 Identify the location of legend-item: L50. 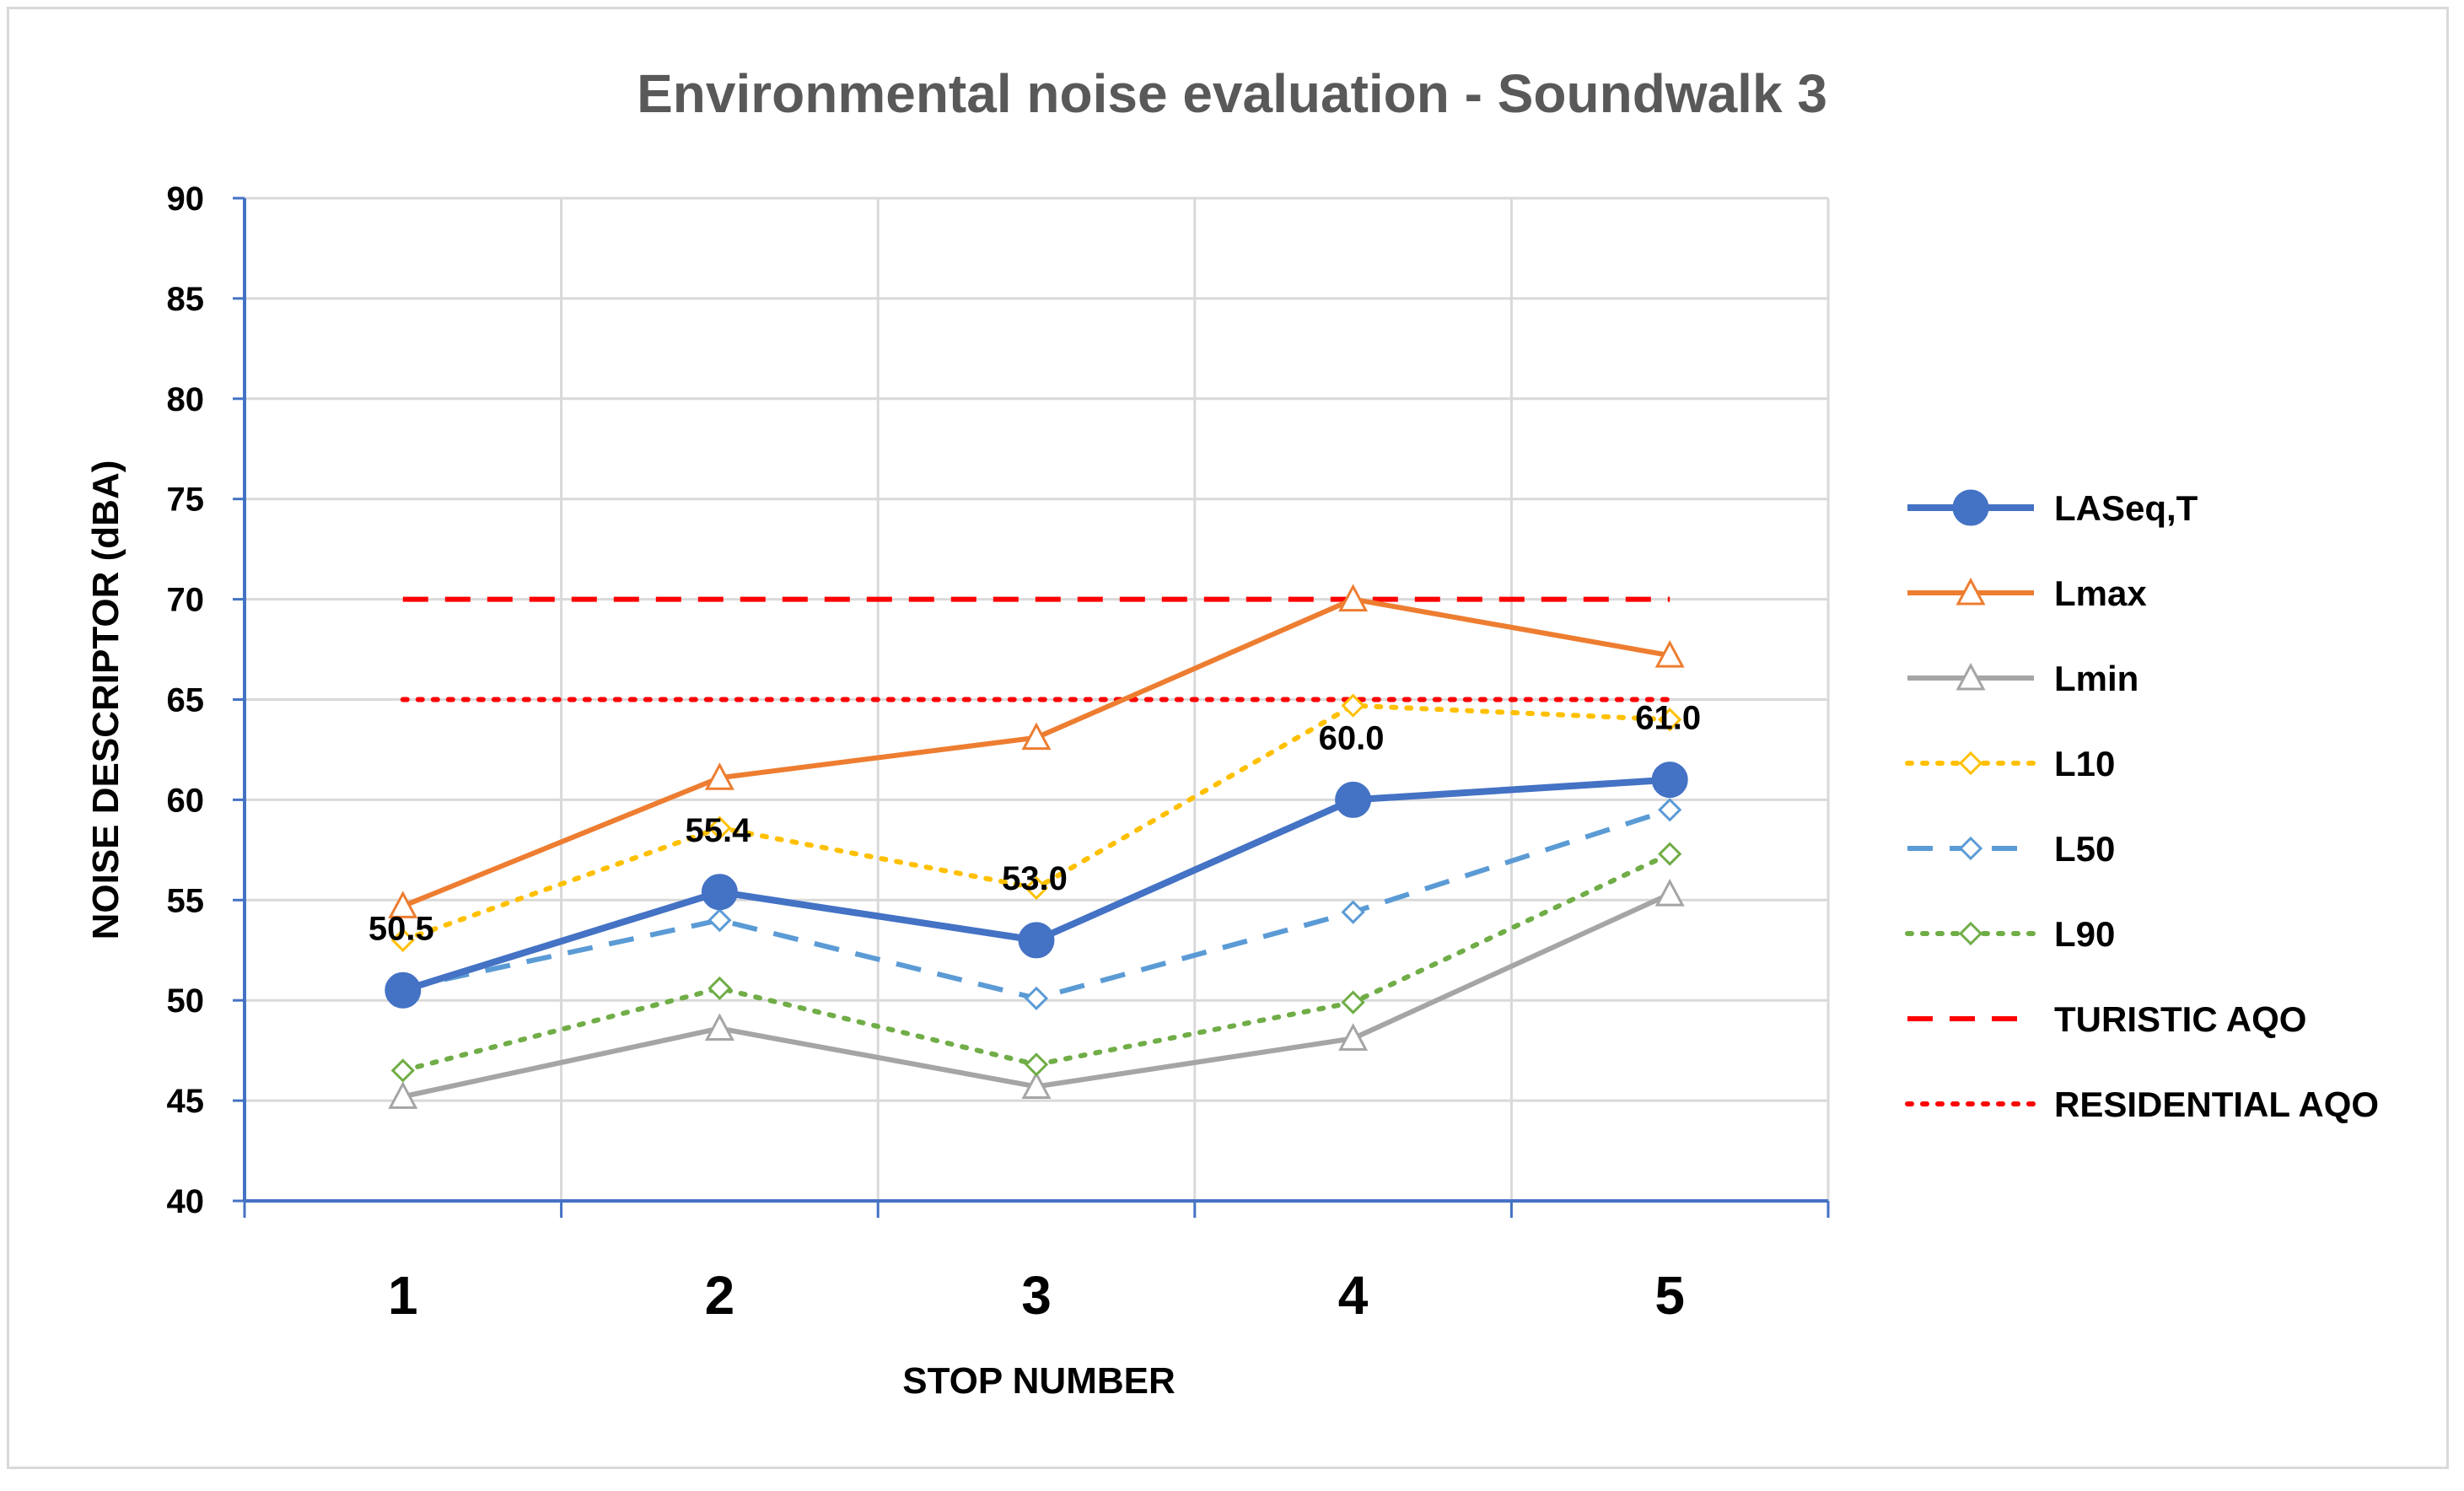
(2011, 849).